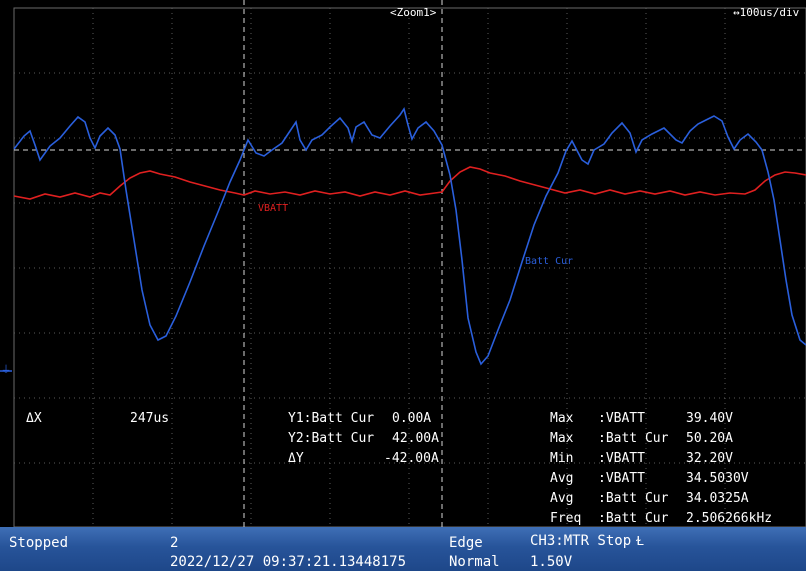  I want to click on measurement-value: 50.20A, so click(709, 438).